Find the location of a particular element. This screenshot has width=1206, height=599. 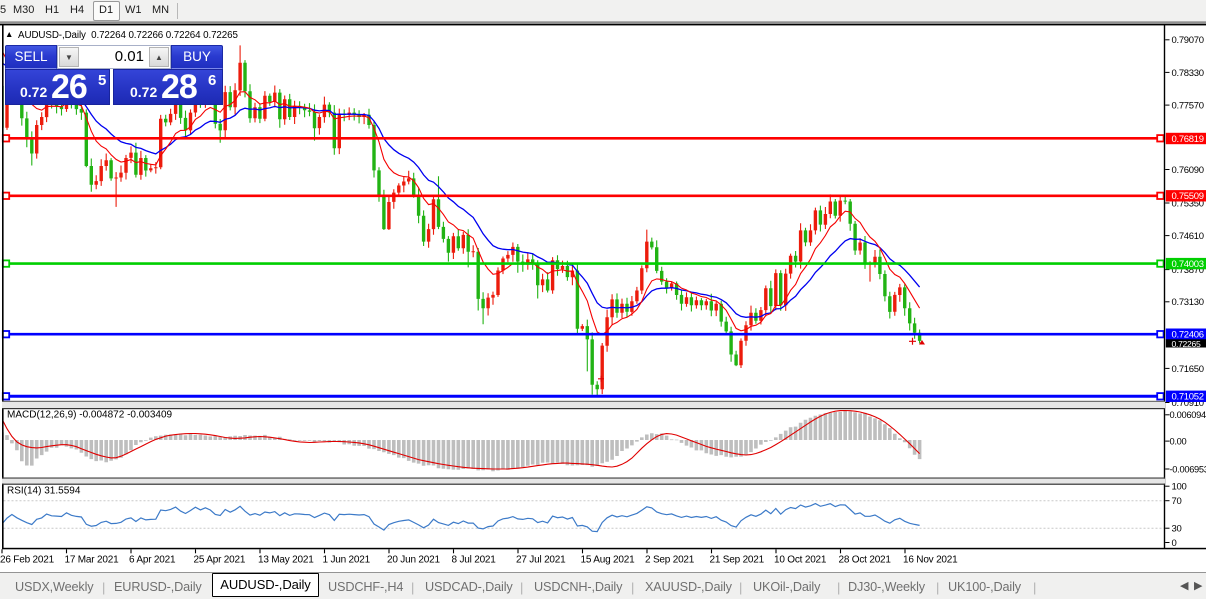

svg-text: 8 Jul 2021 is located at coordinates (474, 560).